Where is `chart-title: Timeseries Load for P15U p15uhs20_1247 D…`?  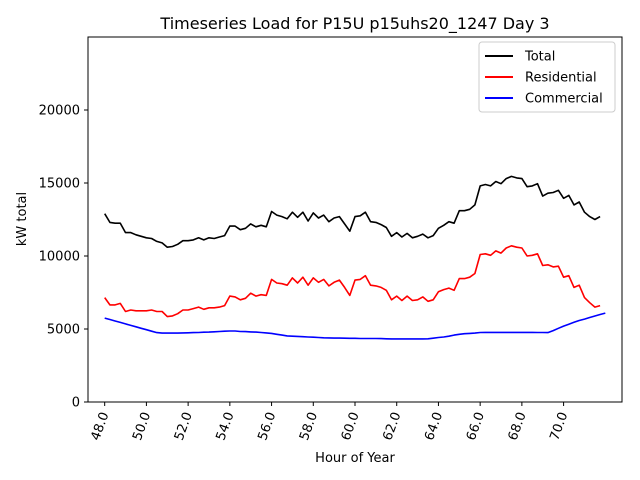 chart-title: Timeseries Load for P15U p15uhs20_1247 D… is located at coordinates (354, 24).